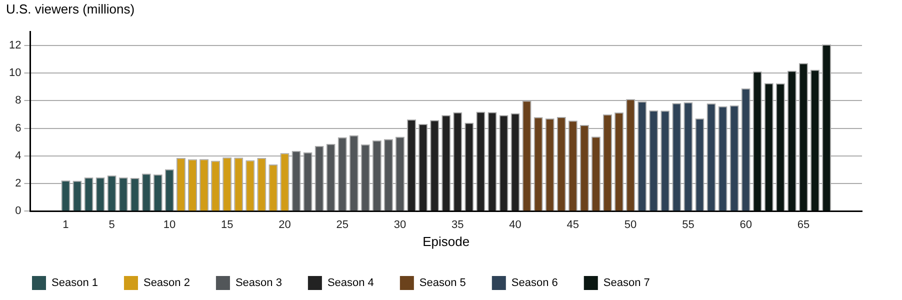 The height and width of the screenshot is (300, 902). What do you see at coordinates (746, 224) in the screenshot?
I see `x-tick-label: 60` at bounding box center [746, 224].